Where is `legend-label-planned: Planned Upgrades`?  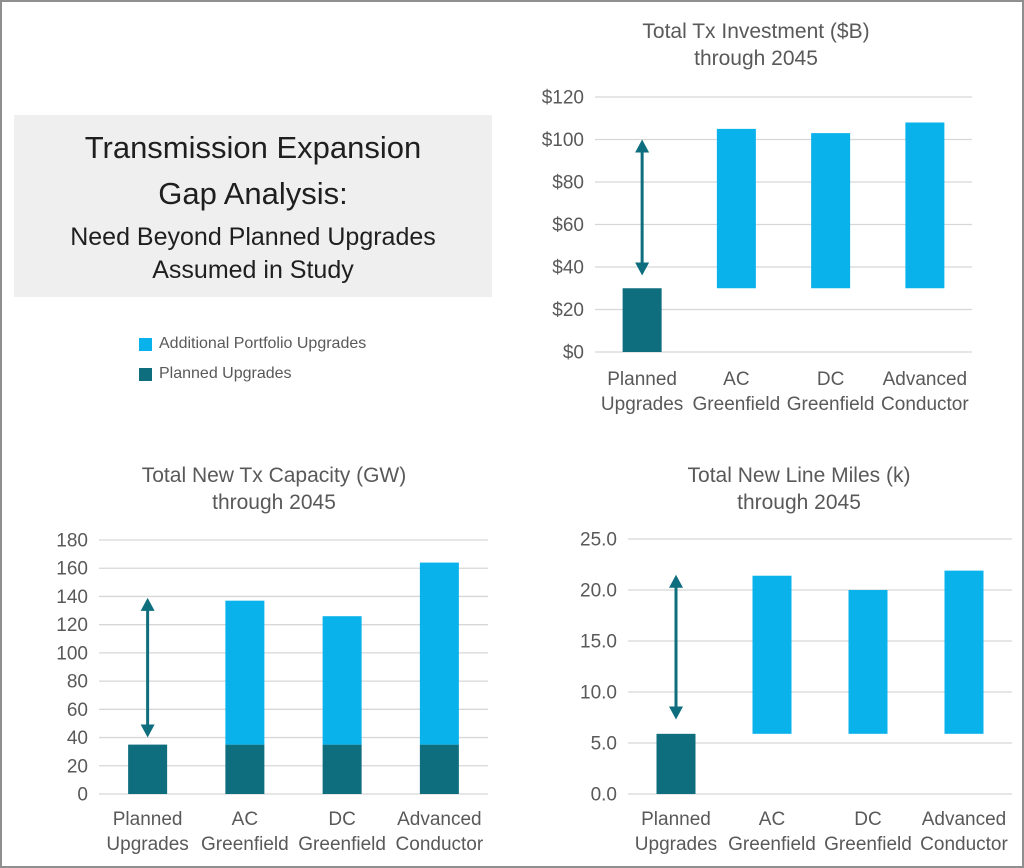 legend-label-planned: Planned Upgrades is located at coordinates (225, 373).